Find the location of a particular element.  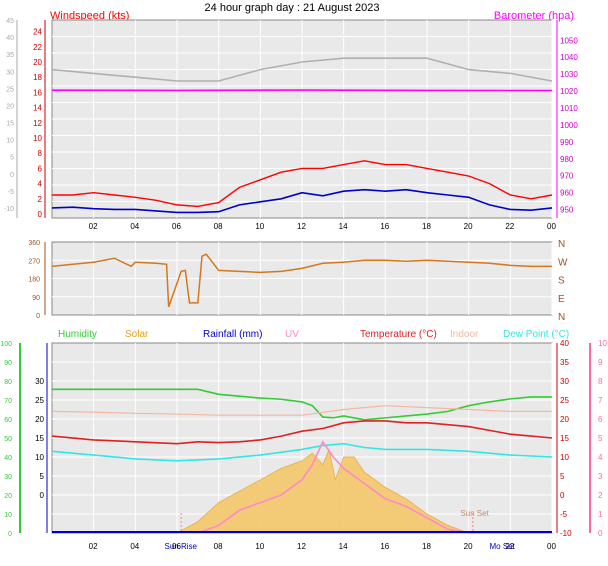

barometer-y-tick-label: 1040 is located at coordinates (569, 57).